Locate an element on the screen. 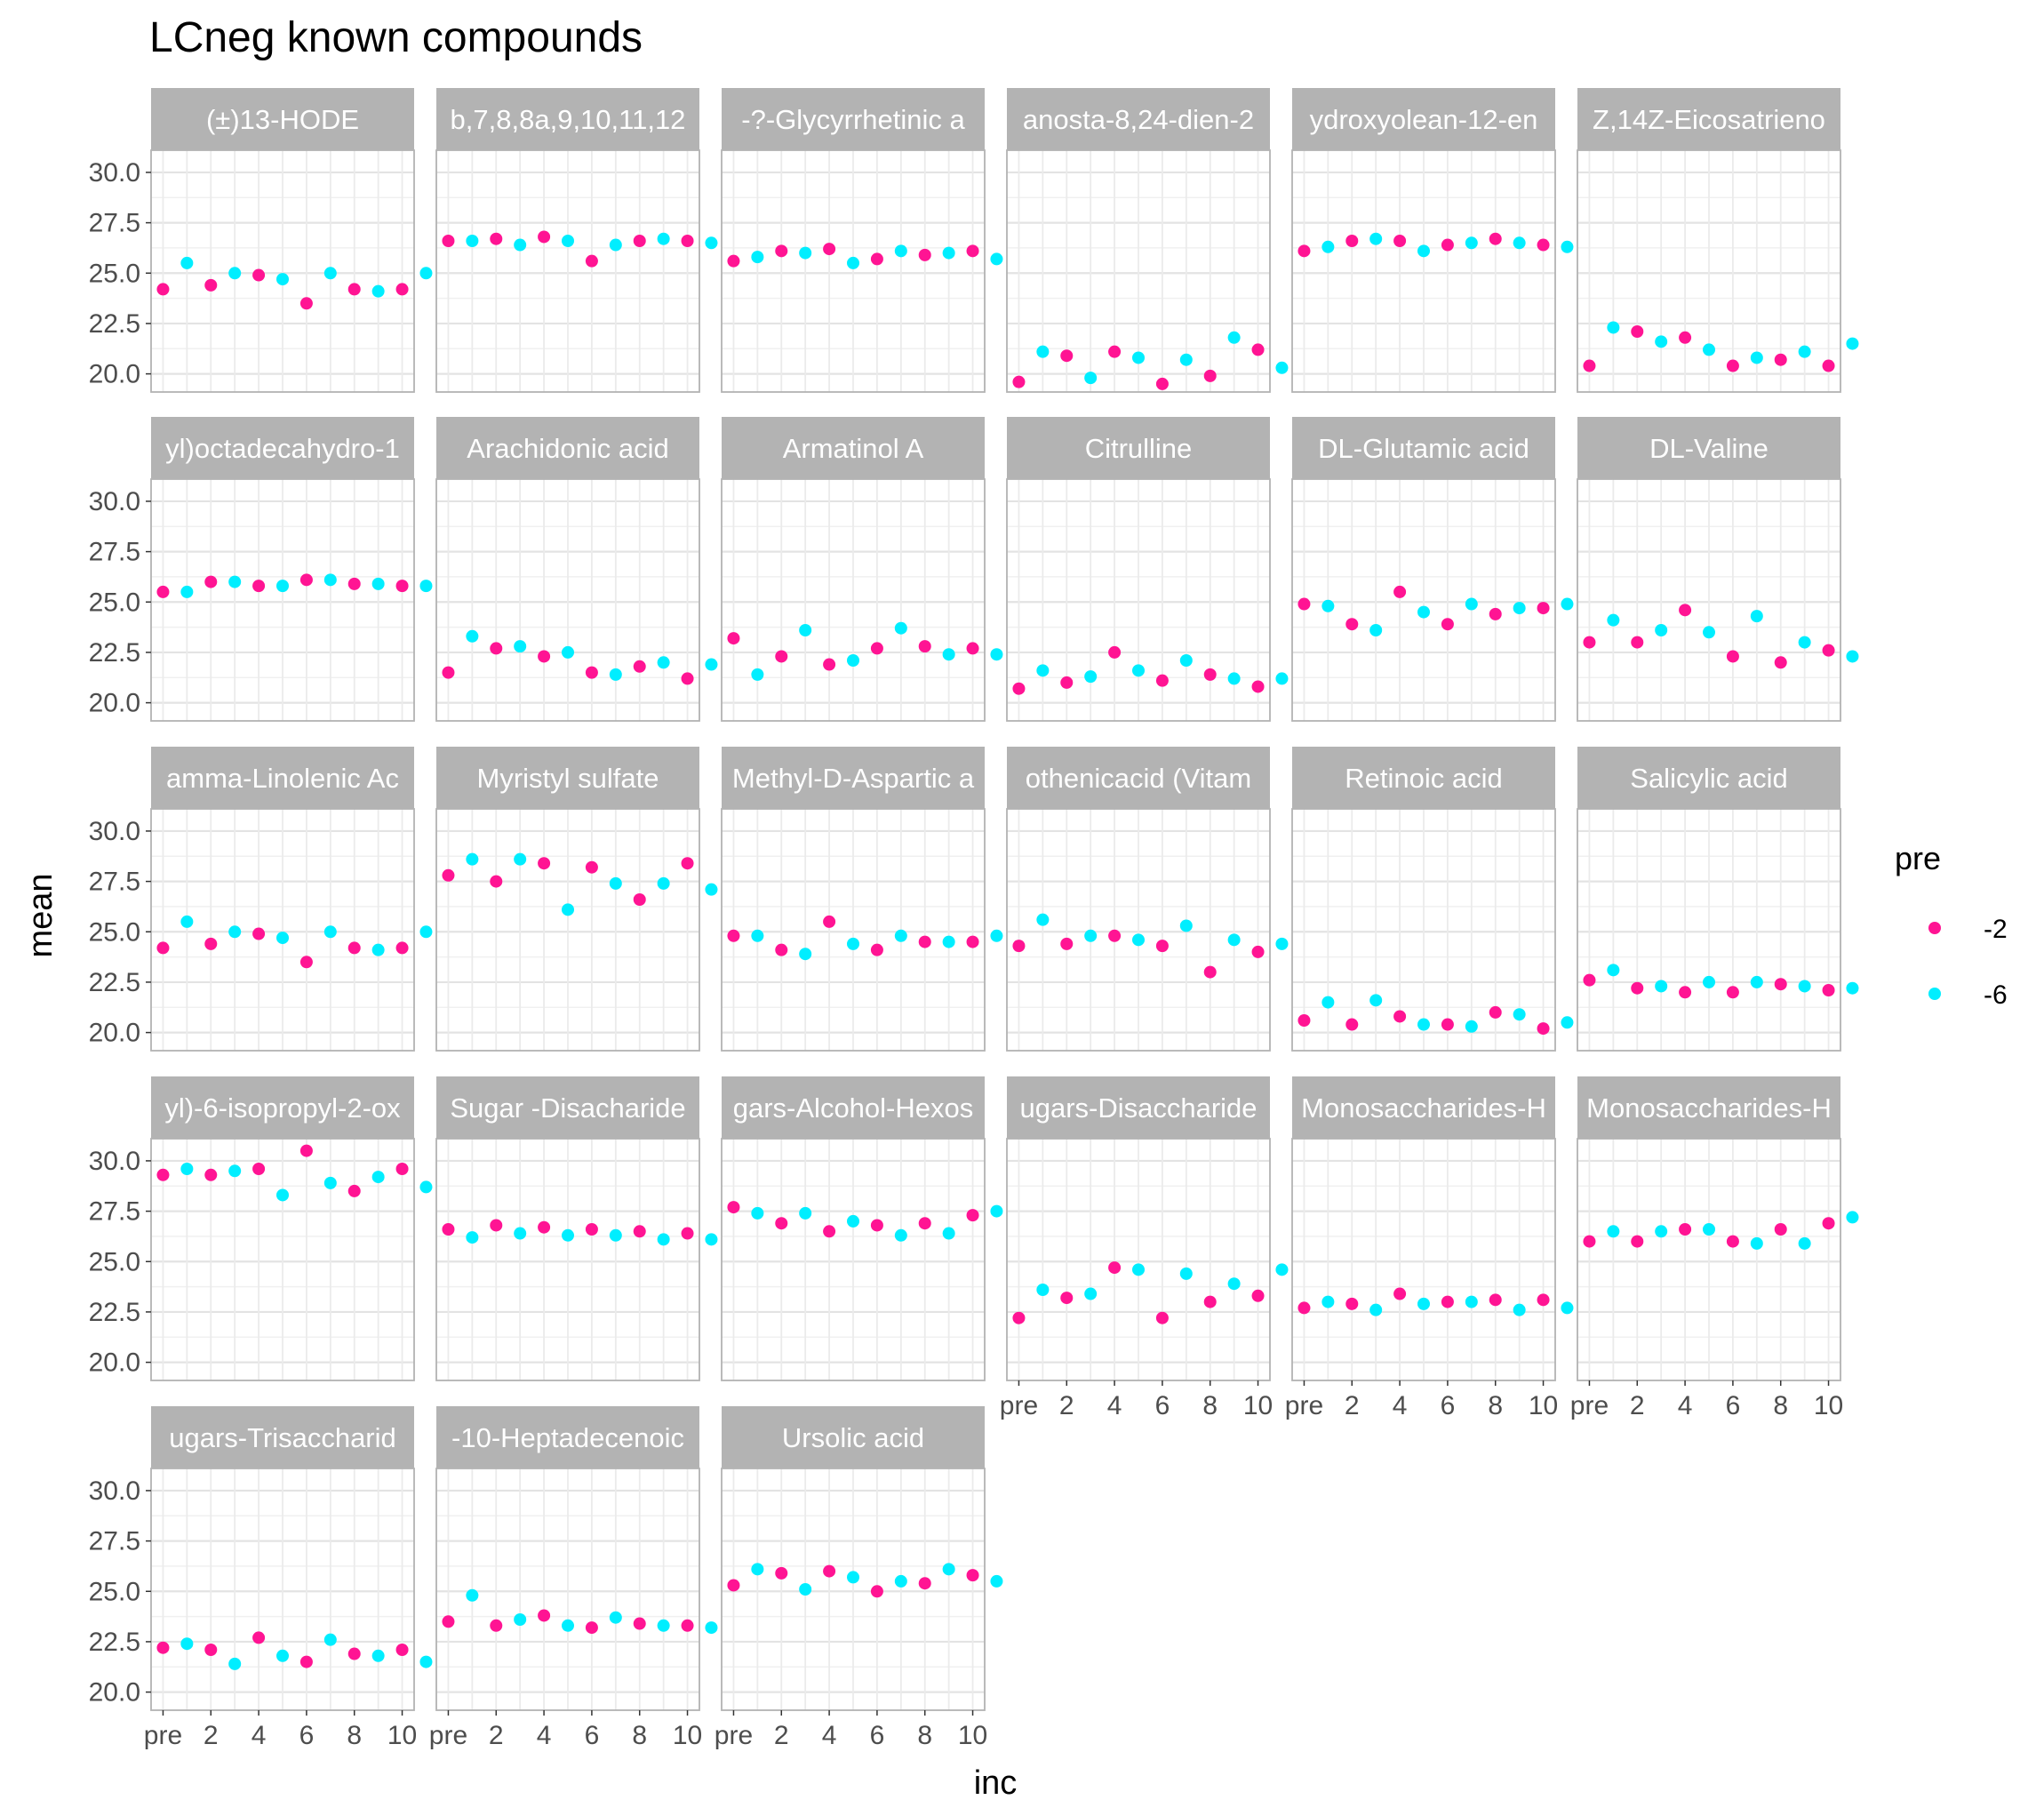 This screenshot has height=1816, width=2044. facet-panel: b,7,8,8a,9,10,11,12 is located at coordinates (576, 240).